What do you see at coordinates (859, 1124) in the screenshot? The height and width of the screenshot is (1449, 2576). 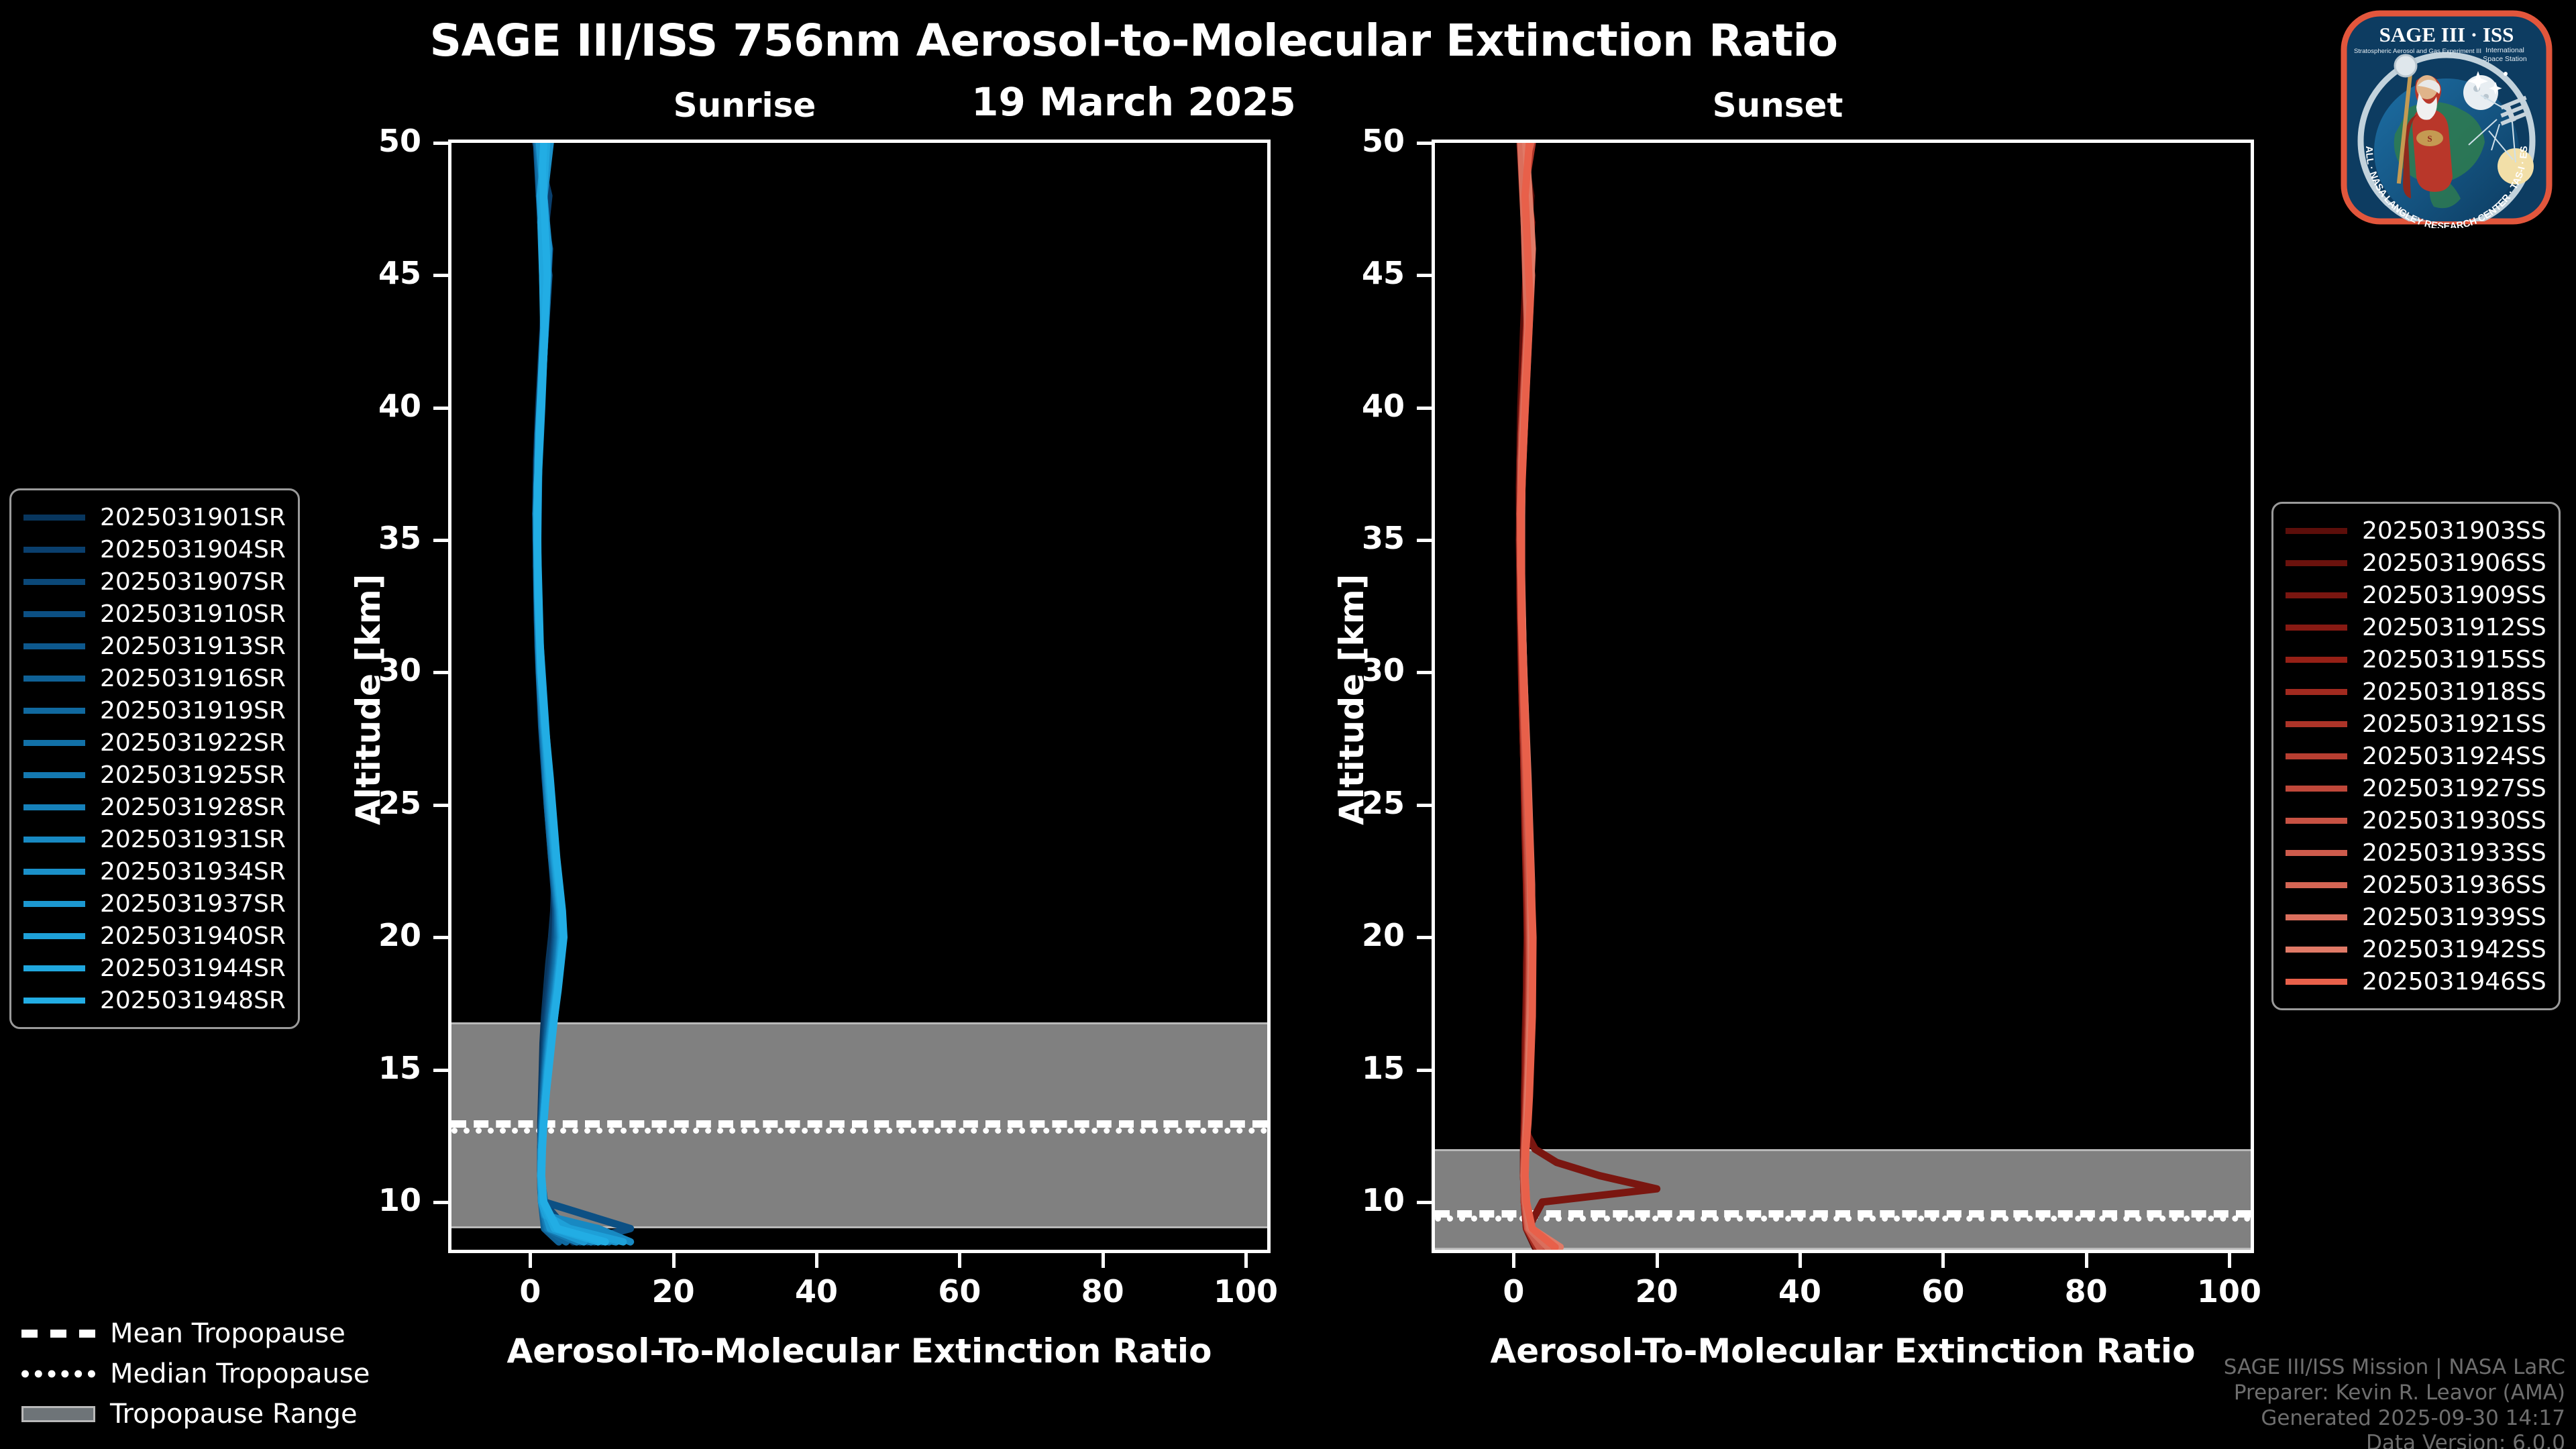 I see `mean-tropopause-line-sunrise` at bounding box center [859, 1124].